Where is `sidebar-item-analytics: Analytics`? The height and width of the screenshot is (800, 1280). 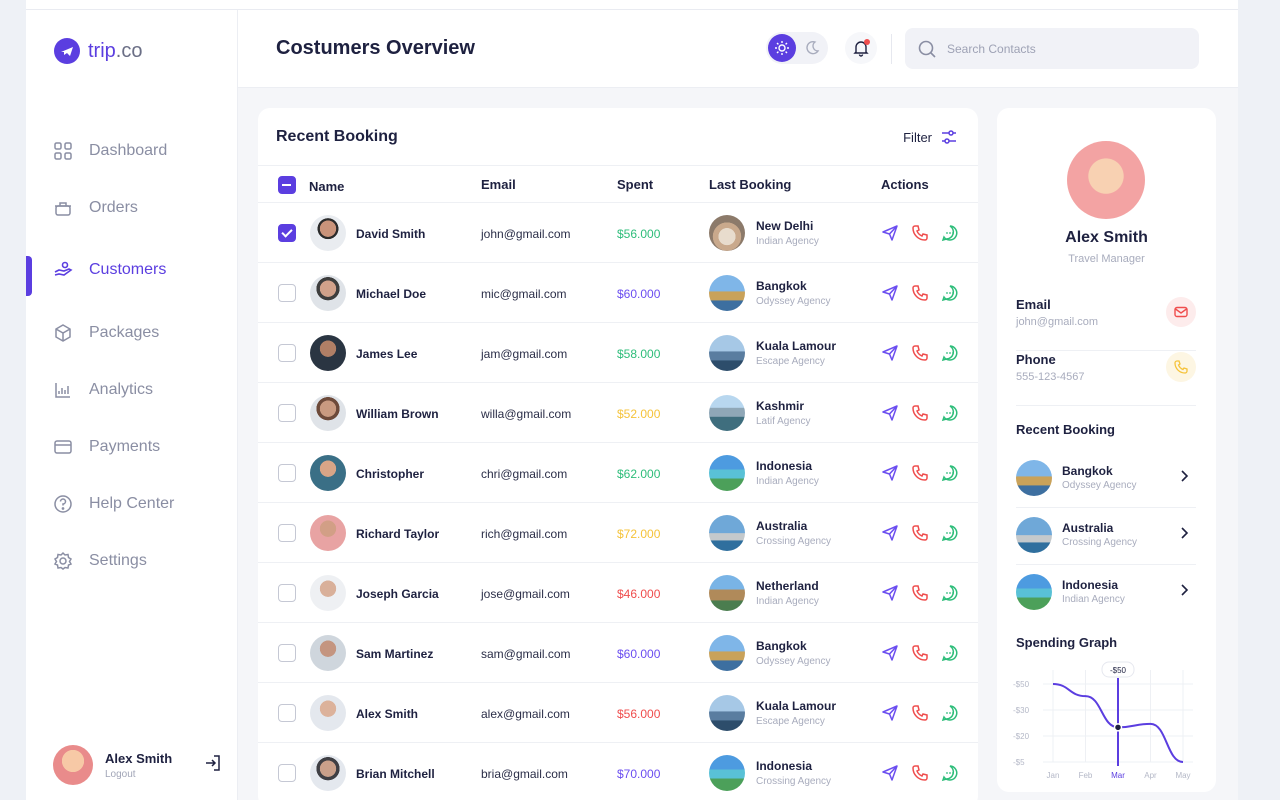
sidebar-item-analytics: Analytics is located at coordinates (132, 389).